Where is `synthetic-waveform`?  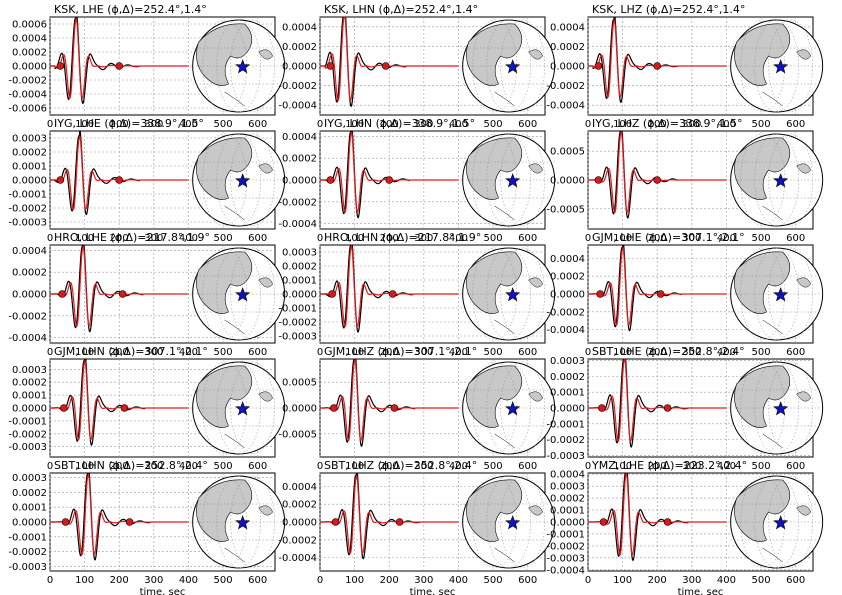
synthetic-waveform is located at coordinates (657, 514).